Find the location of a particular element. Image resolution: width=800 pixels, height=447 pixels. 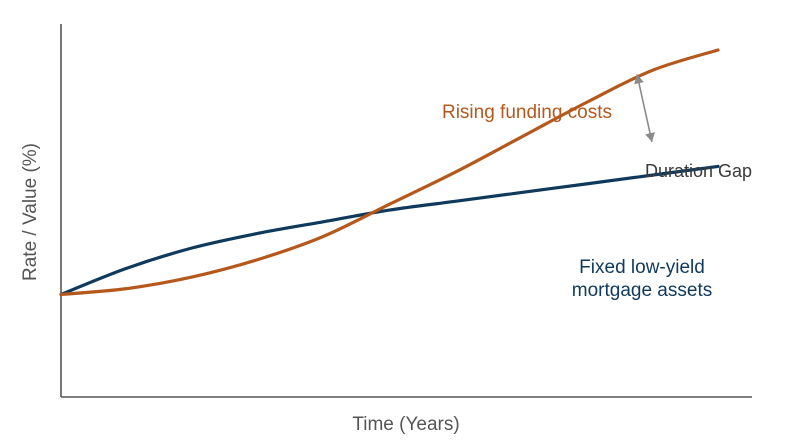

series-label-line: Rising funding costs is located at coordinates (527, 112).